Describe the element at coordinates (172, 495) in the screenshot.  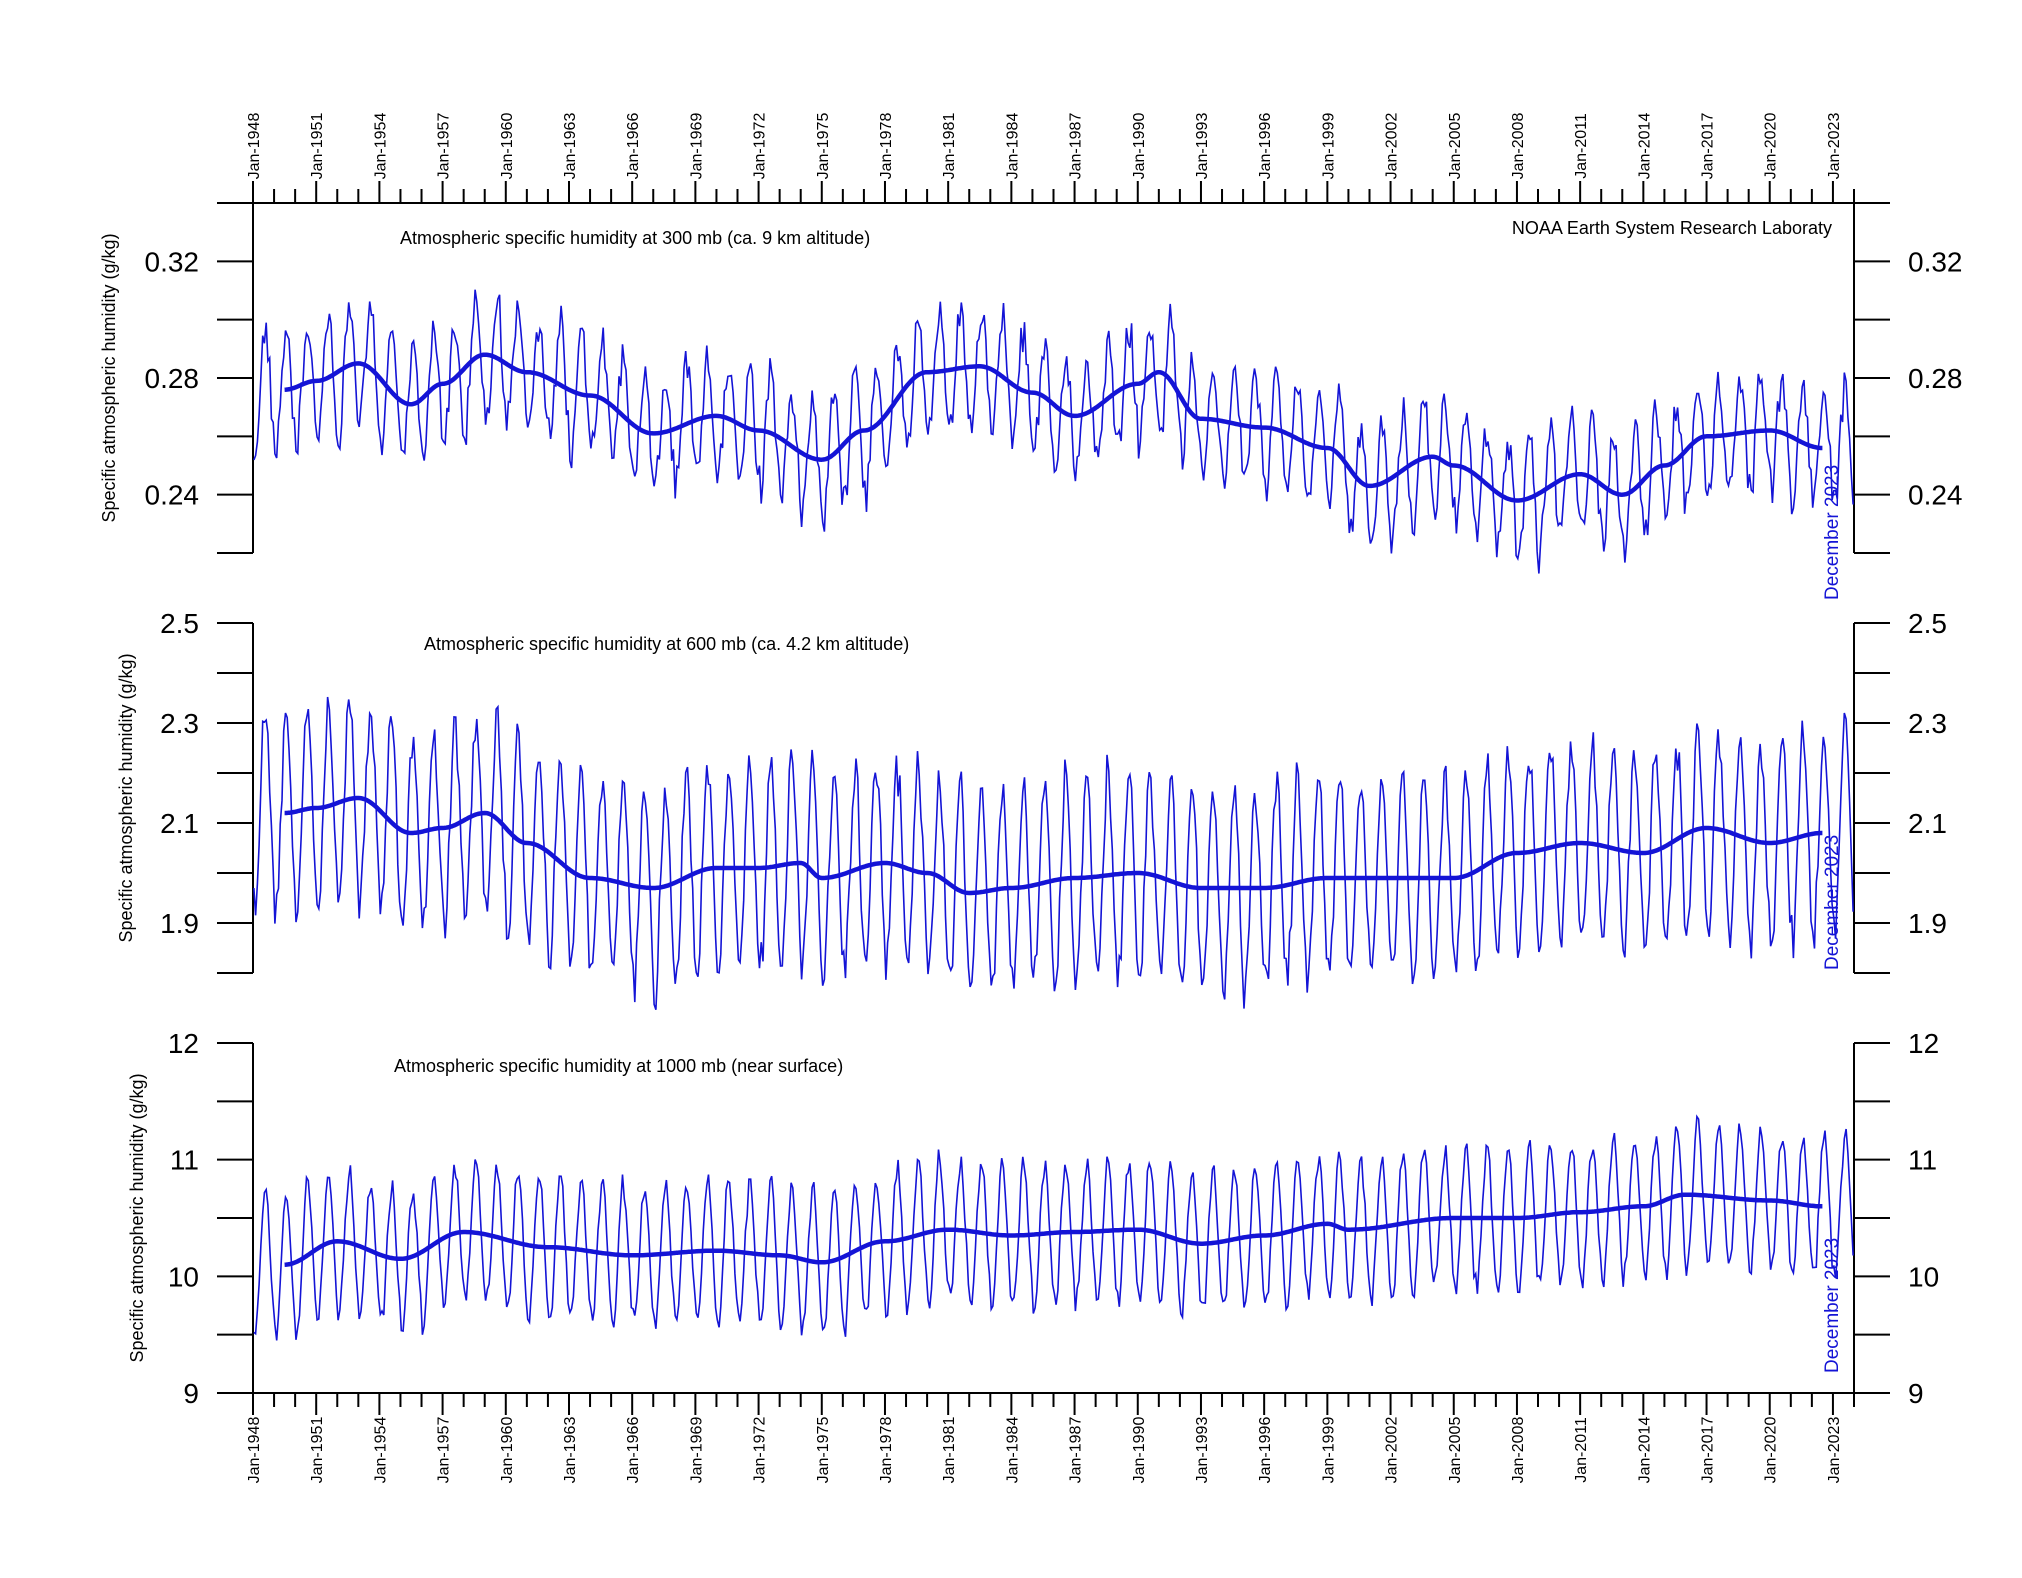
I see `left-y-tick-label: 0.24` at that location.